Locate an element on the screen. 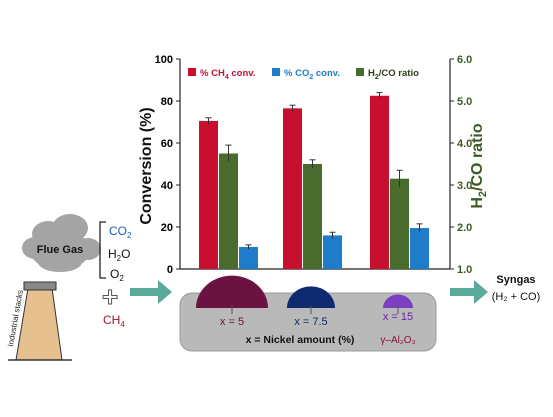 Image resolution: width=553 pixels, height=417 pixels. catalyst-label-x15: x = 15 is located at coordinates (398, 317).